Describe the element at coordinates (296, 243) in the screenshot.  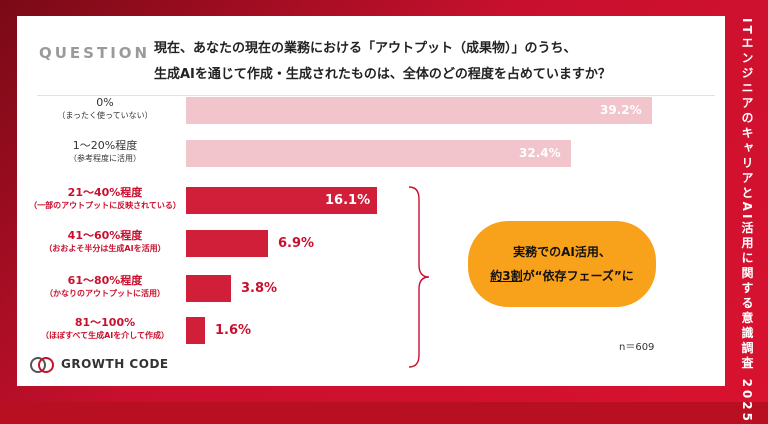
I see `bar-value-label: 6.9%` at that location.